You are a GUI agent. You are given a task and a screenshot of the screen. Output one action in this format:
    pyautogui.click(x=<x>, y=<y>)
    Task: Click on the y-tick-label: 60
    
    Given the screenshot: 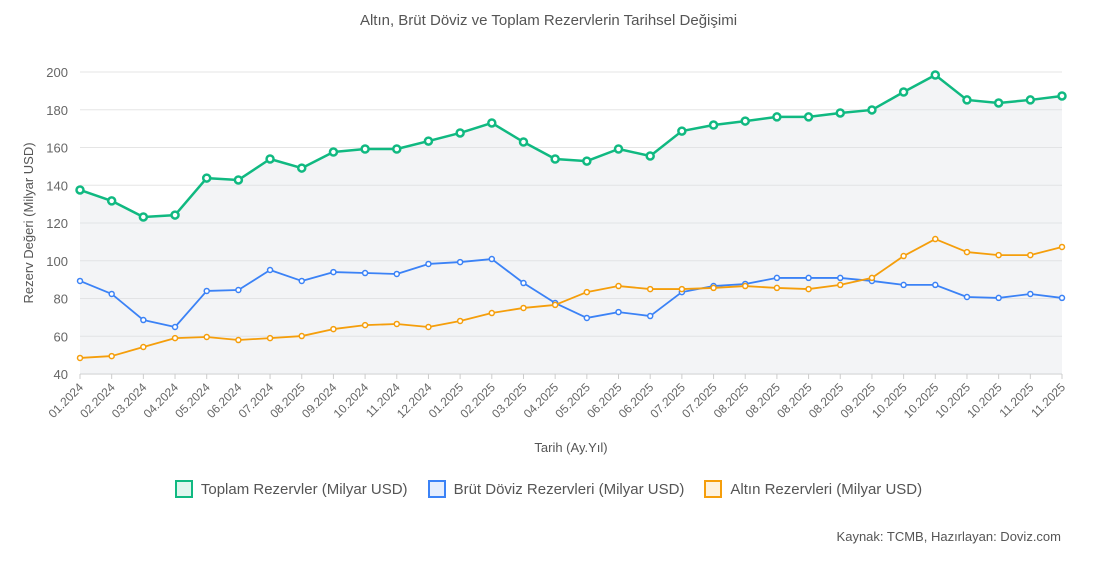 What is the action you would take?
    pyautogui.click(x=61, y=336)
    